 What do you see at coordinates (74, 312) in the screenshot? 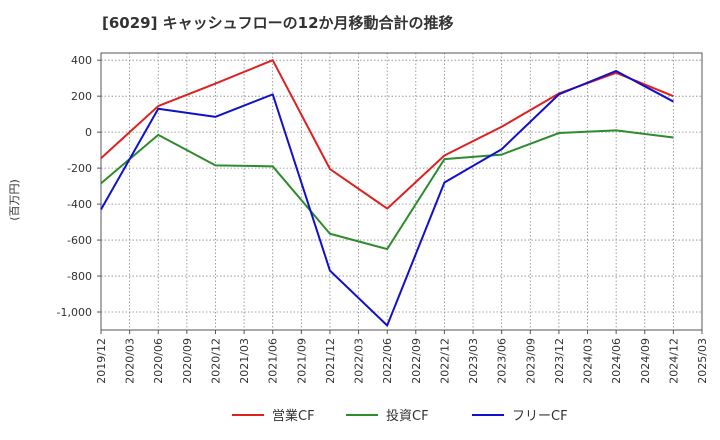
I see `y-tick-label: -1,000` at bounding box center [74, 312].